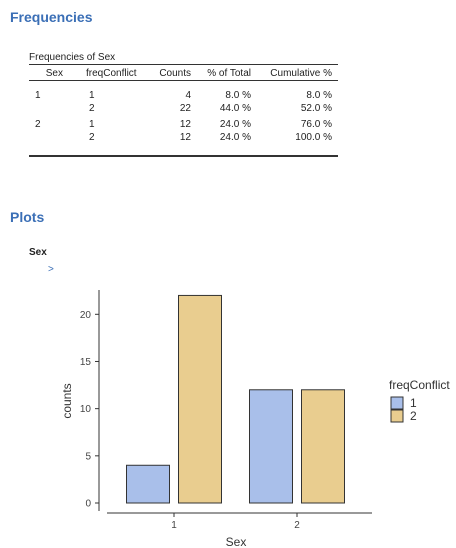 This screenshot has height=548, width=456. What do you see at coordinates (88, 456) in the screenshot?
I see `y-tick-label: 5` at bounding box center [88, 456].